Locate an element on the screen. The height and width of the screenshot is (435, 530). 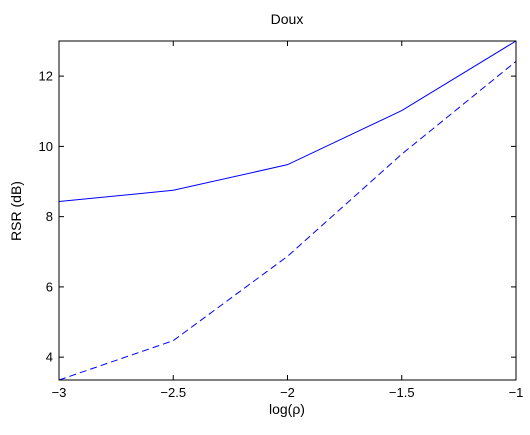
x-tick-label: −3 is located at coordinates (59, 392).